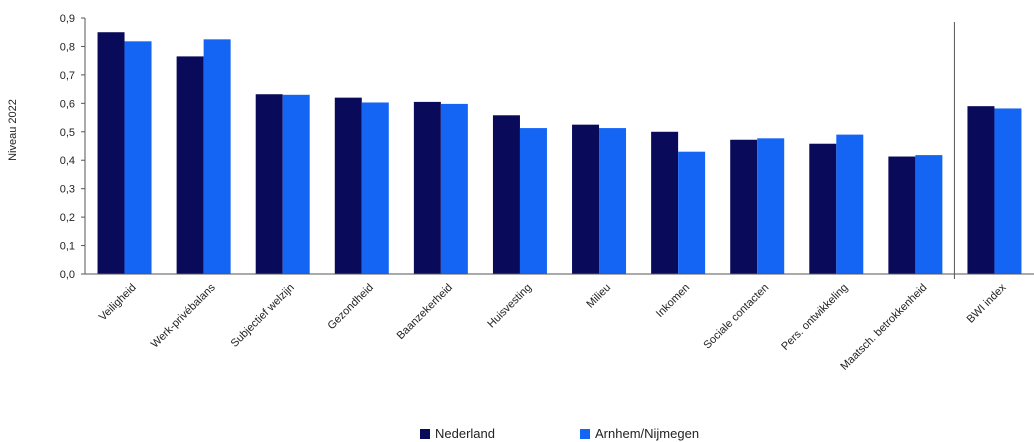 The image size is (1034, 442). Describe the element at coordinates (509, 306) in the screenshot. I see `category-label: Huisvesting` at that location.